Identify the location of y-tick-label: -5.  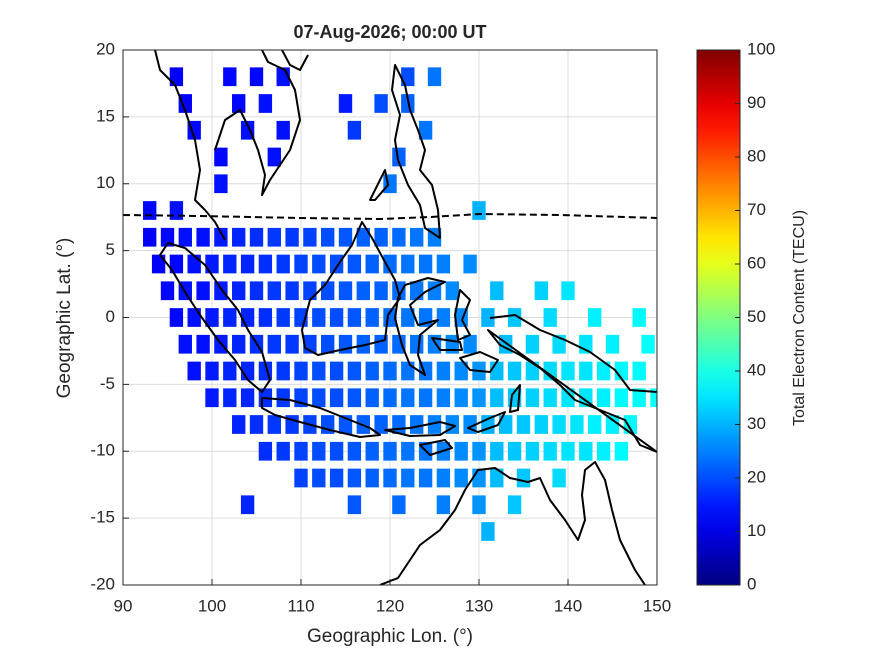
(107, 383).